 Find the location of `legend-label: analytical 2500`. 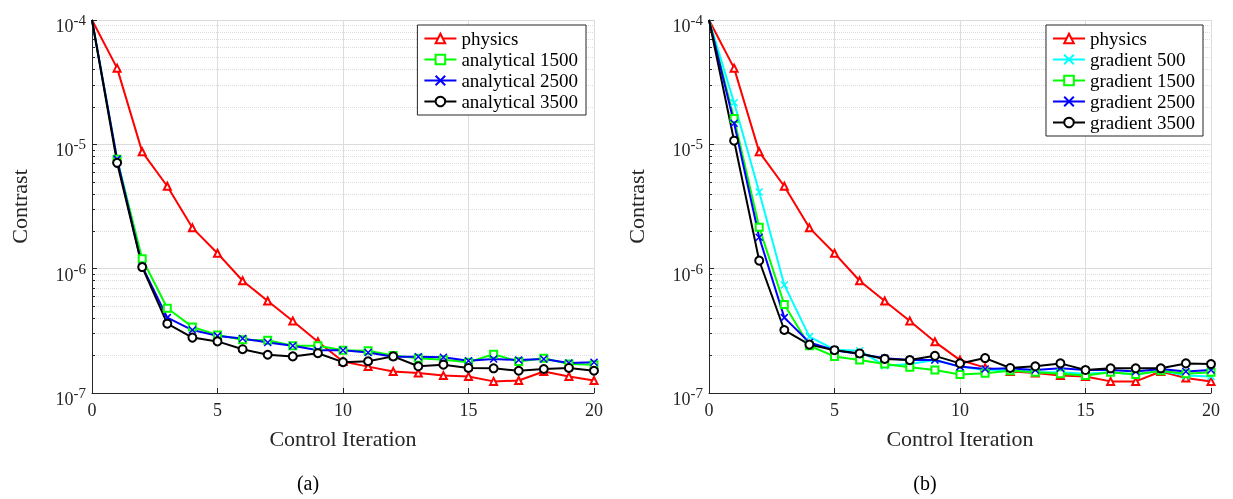

legend-label: analytical 2500 is located at coordinates (520, 80).